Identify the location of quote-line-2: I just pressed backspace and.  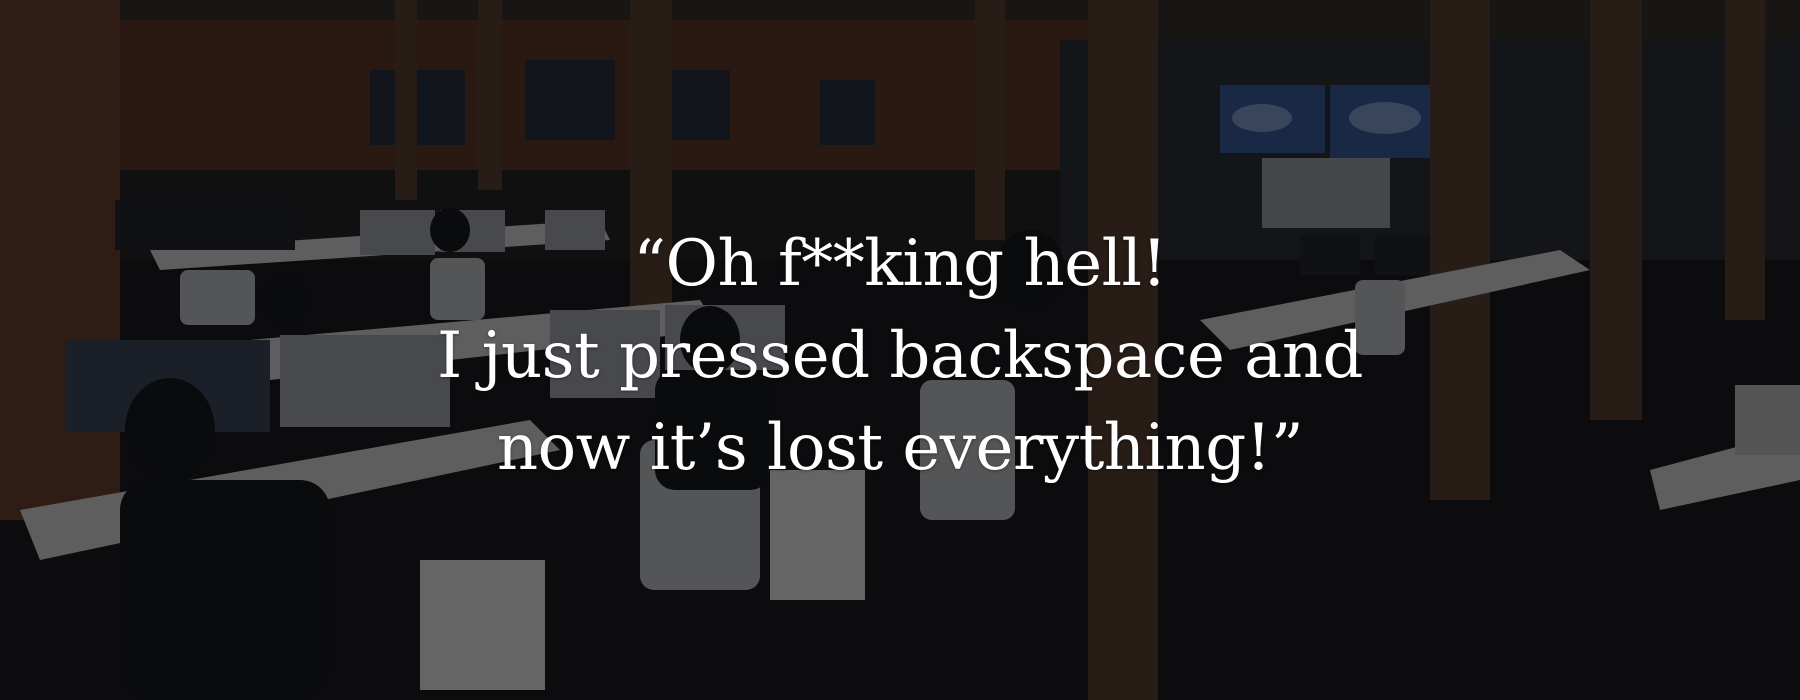
(900, 356).